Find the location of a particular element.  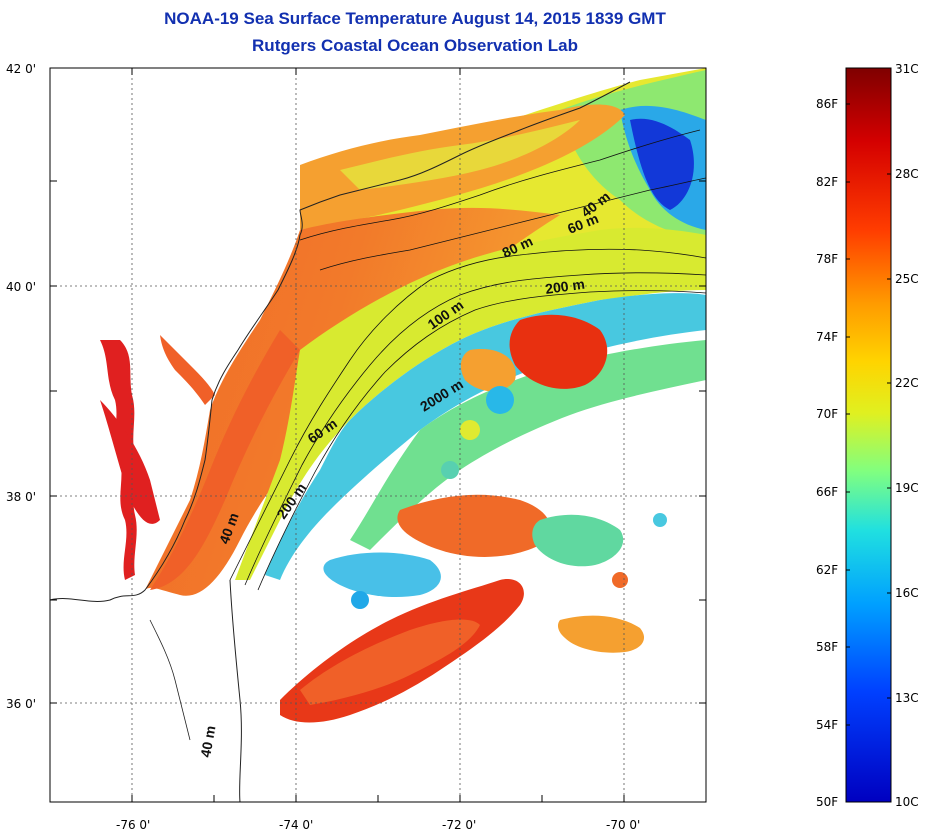

color-bar-gradient is located at coordinates (868, 435).